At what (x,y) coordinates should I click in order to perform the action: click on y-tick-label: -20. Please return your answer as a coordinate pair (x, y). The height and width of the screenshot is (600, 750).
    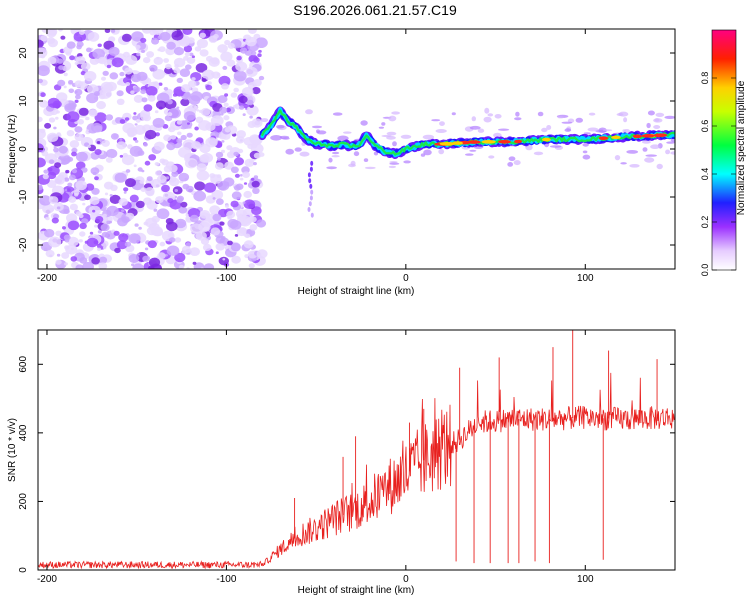
    Looking at the image, I should click on (23, 244).